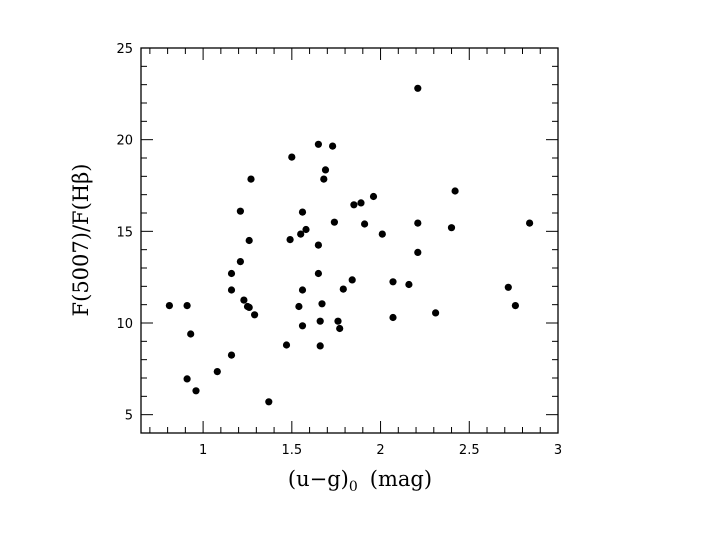 The image size is (705, 545). What do you see at coordinates (291, 450) in the screenshot?
I see `x-tick-label: 1.5` at bounding box center [291, 450].